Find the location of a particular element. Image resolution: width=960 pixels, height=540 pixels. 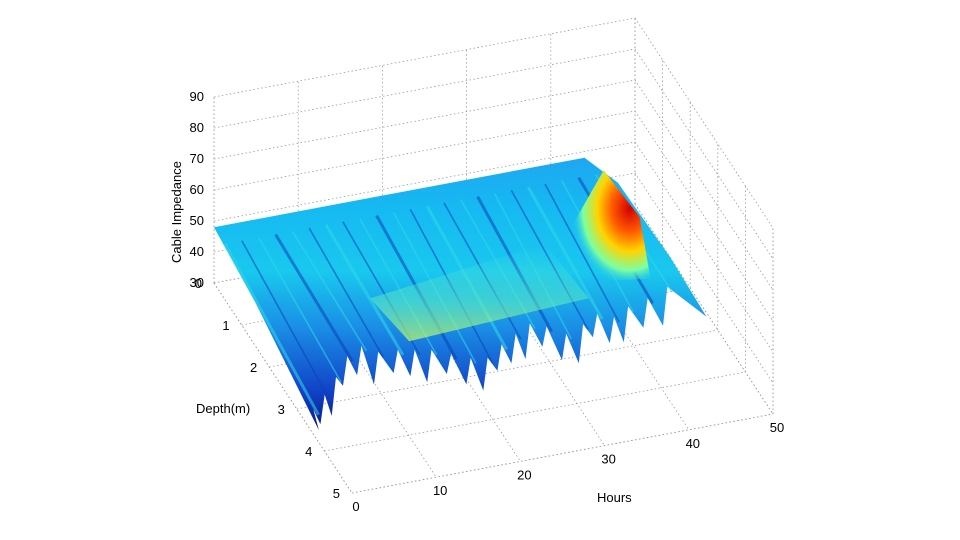

y-tick-label: 4 is located at coordinates (308, 451).